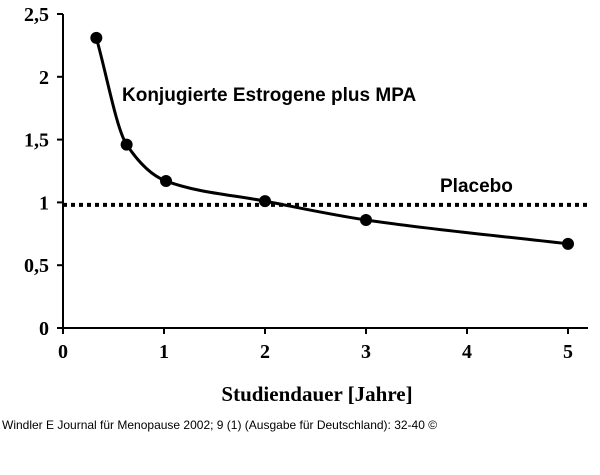  I want to click on x-ticks: 0 1 2 3 4 5, so click(315, 345).